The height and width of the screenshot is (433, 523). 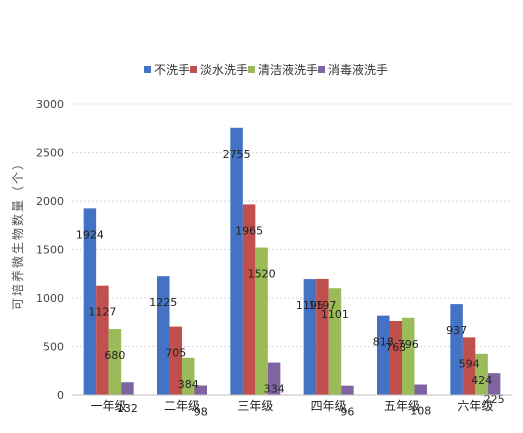 What do you see at coordinates (408, 344) in the screenshot?
I see `data-label: 796` at bounding box center [408, 344].